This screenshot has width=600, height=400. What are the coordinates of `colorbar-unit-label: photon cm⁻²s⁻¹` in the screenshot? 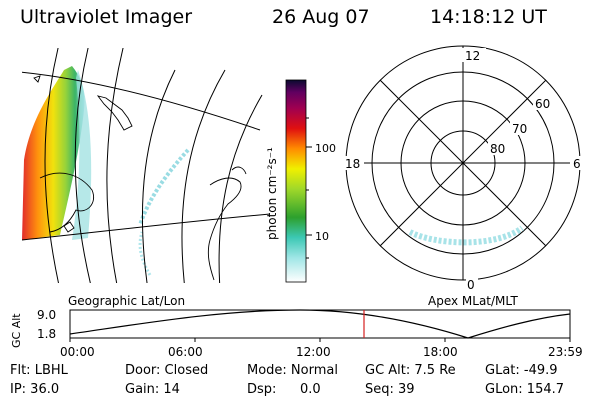 It's located at (272, 193).